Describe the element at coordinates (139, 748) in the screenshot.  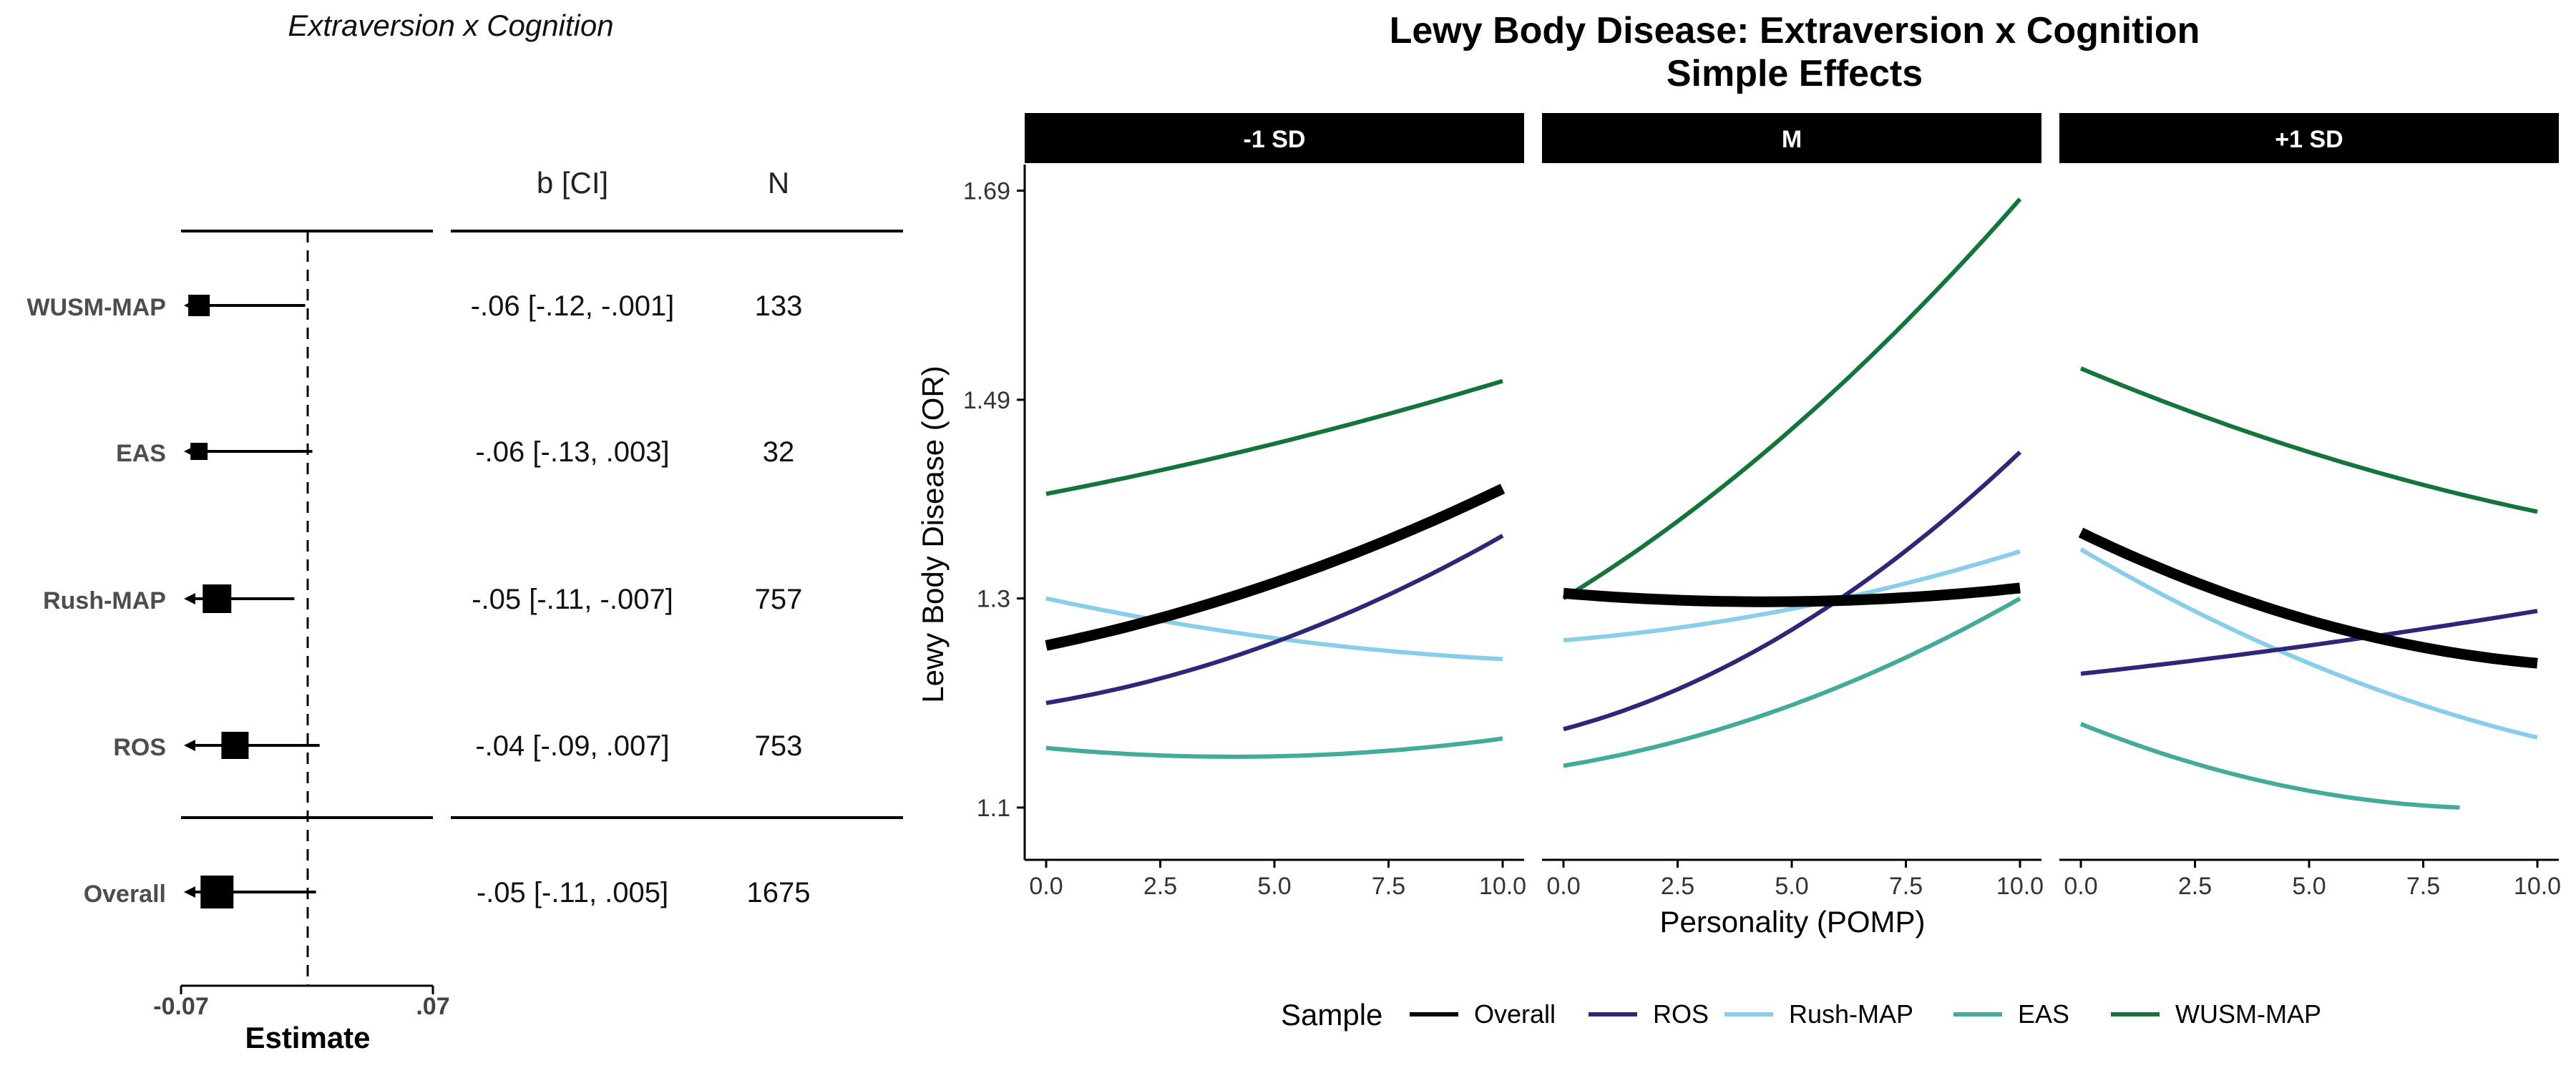
I see `forest-row-label: ROS` at that location.